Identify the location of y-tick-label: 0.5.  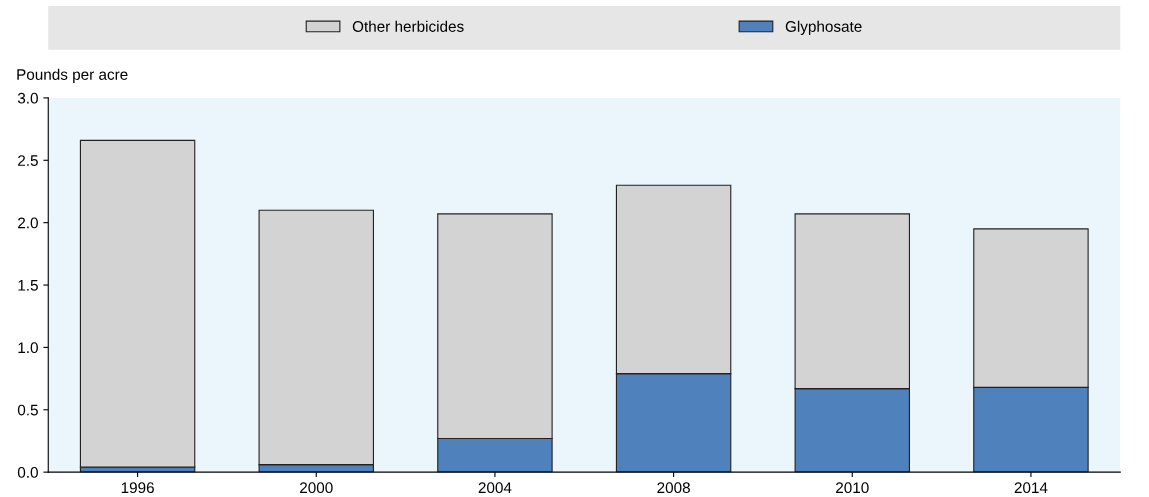
(27, 410).